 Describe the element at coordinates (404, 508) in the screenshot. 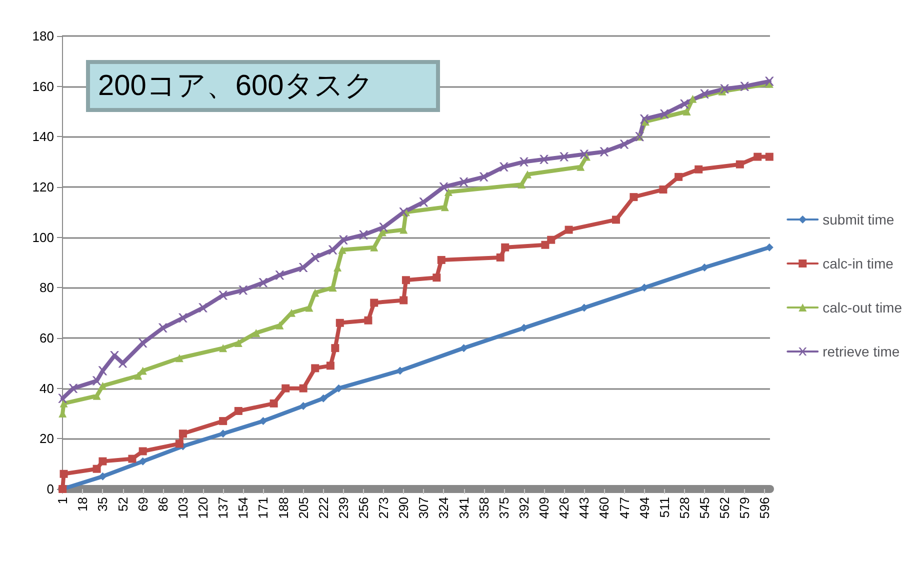

I see `x-tick-label: 290` at that location.